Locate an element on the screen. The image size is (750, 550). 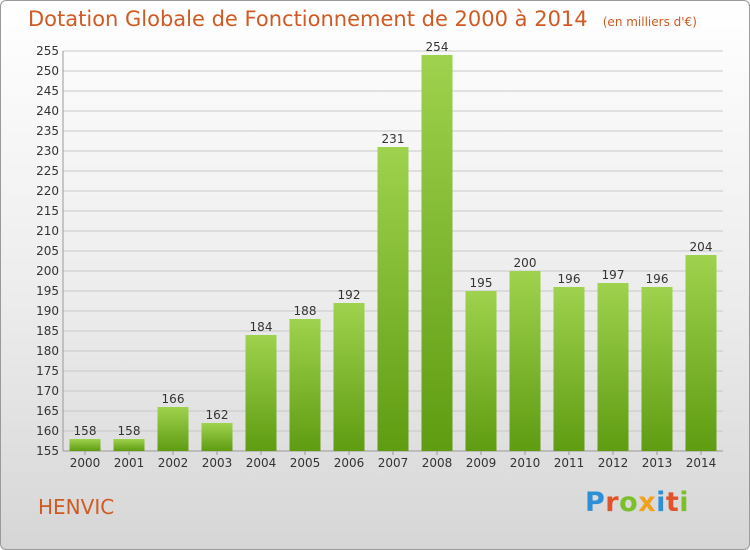
logo-letter: r is located at coordinates (612, 502).